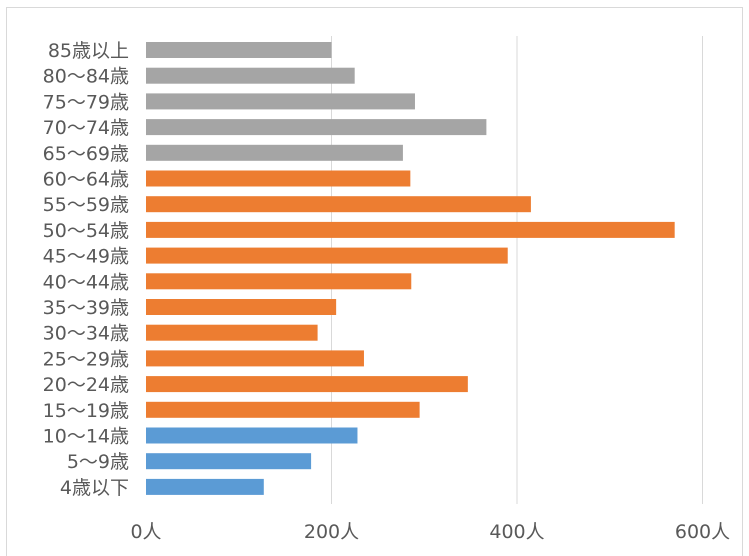 The width and height of the screenshot is (749, 556). Describe the element at coordinates (145, 532) in the screenshot. I see `x-tick-label-0: 0人` at that location.